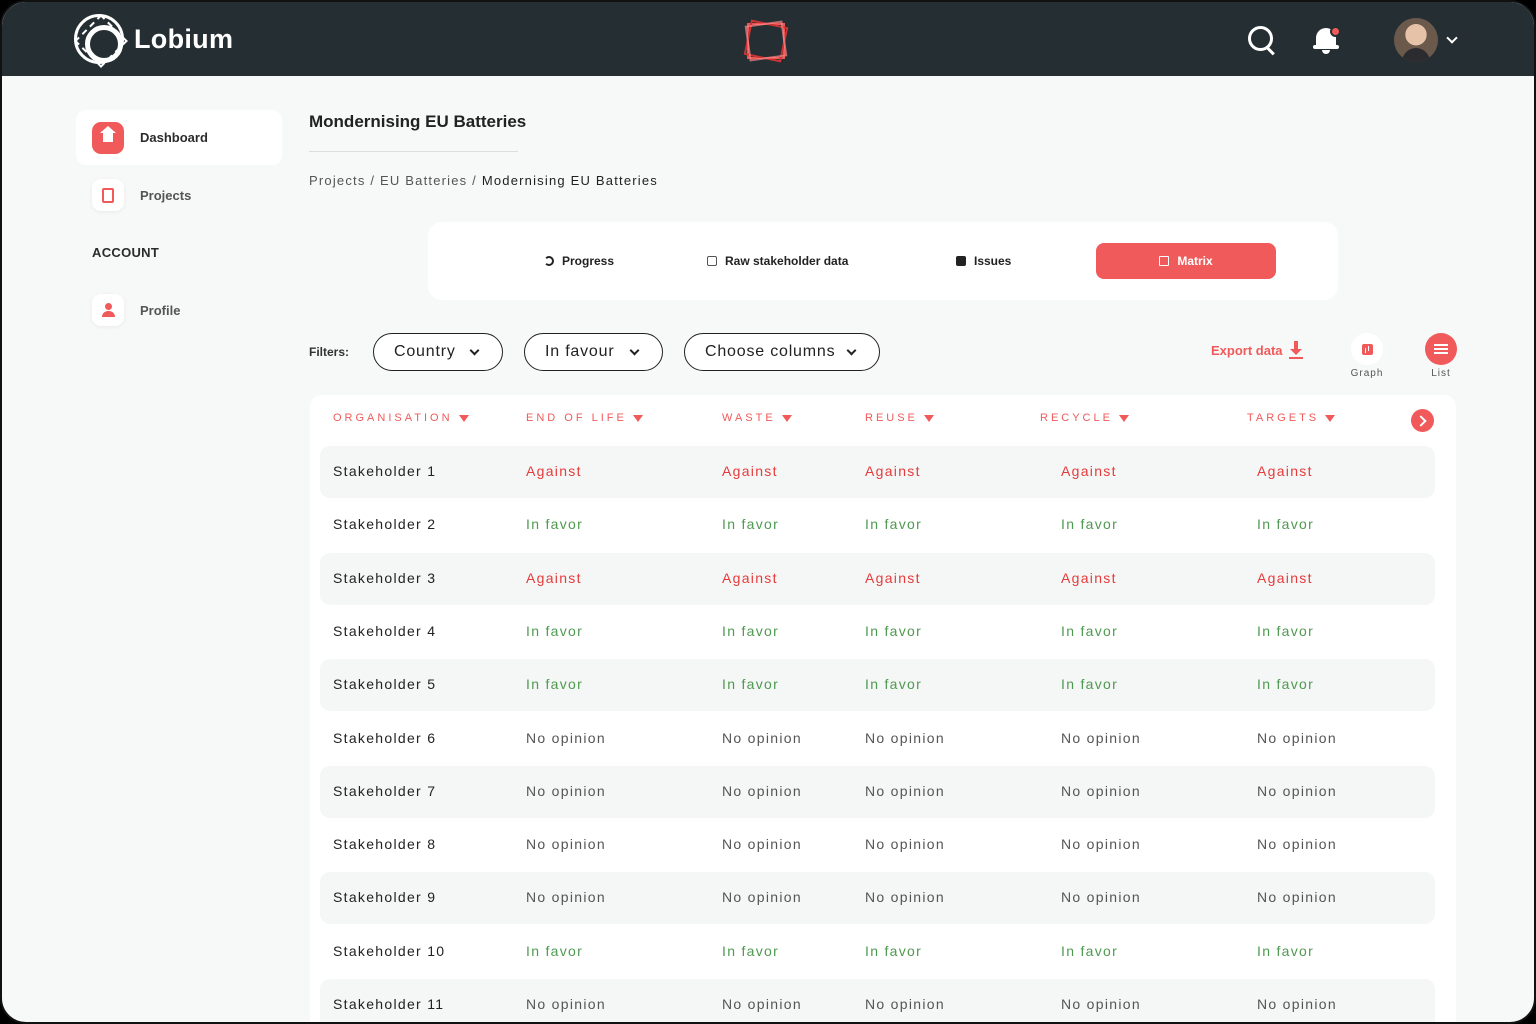  I want to click on column-header-label: END OF LIFE, so click(576, 418).